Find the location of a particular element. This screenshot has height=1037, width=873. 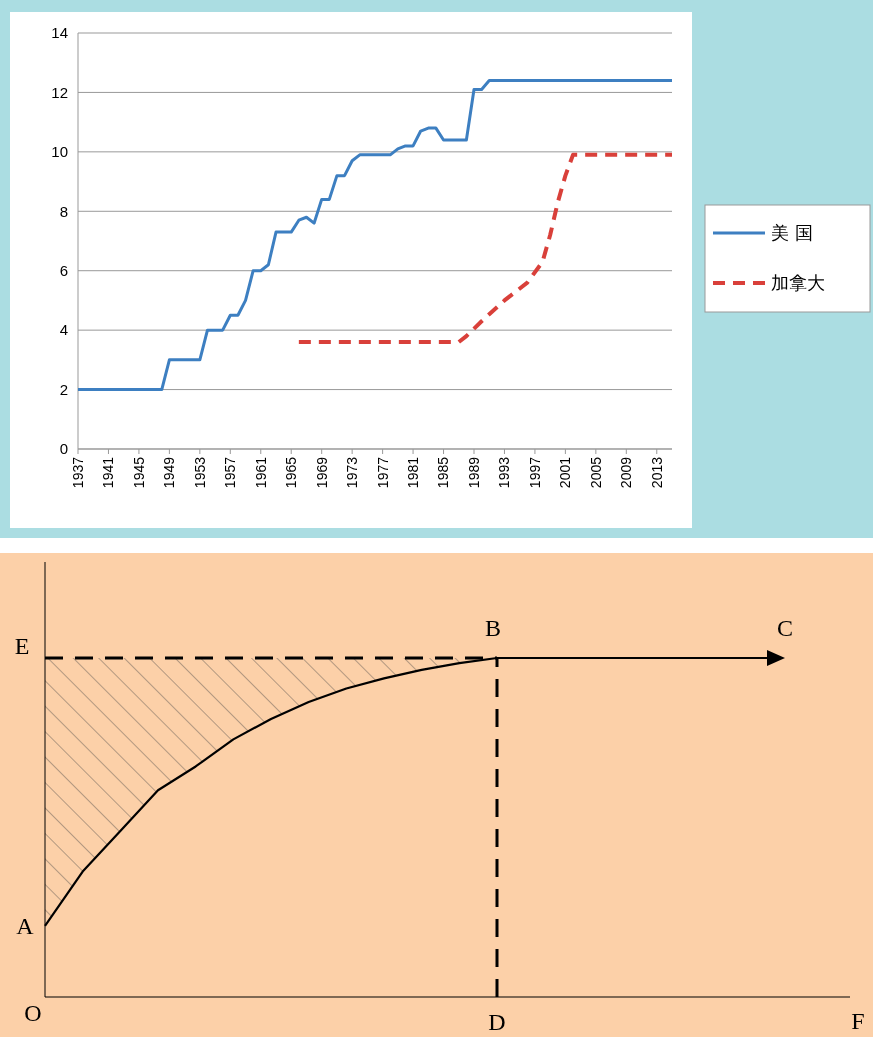

text: A is located at coordinates (25, 925).